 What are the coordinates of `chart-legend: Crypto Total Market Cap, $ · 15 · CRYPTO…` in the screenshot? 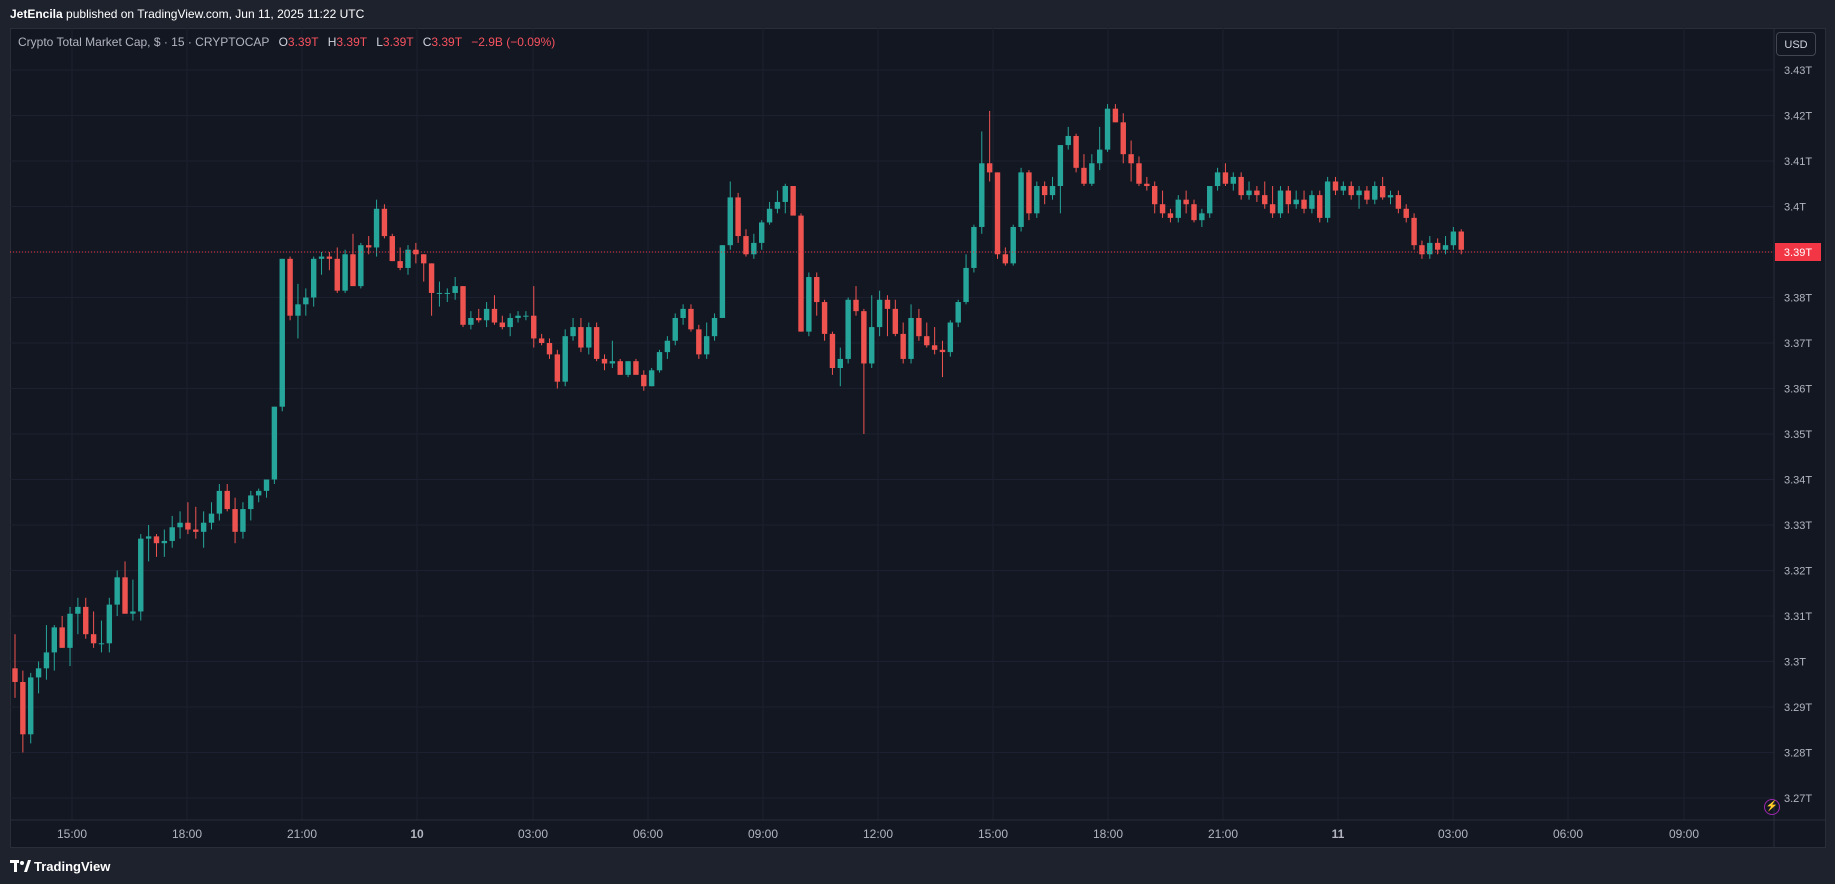 It's located at (286, 42).